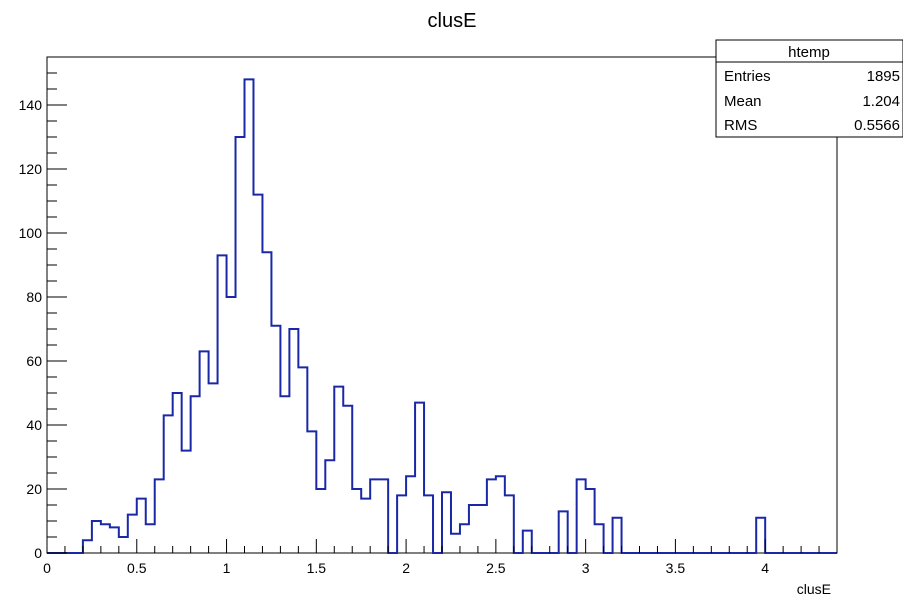  Describe the element at coordinates (31, 169) in the screenshot. I see `y-tick-label: 120` at that location.